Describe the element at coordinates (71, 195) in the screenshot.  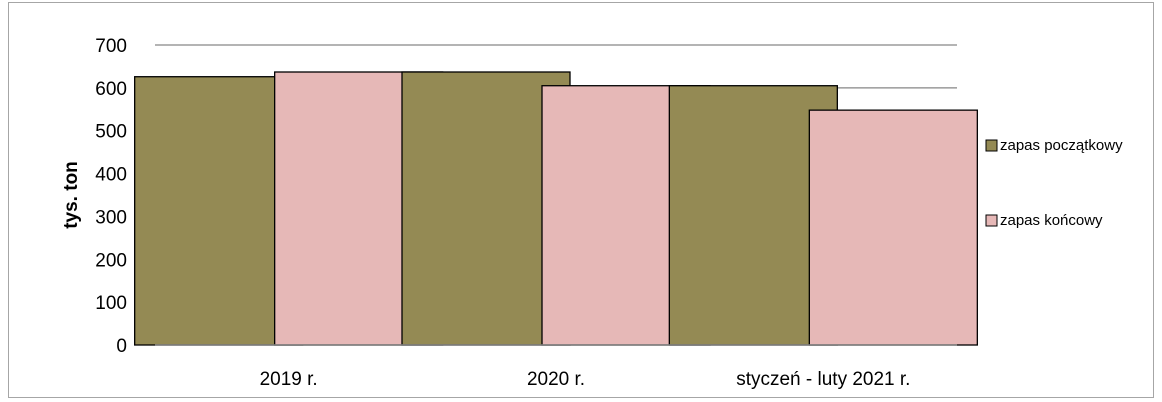
I see `y-axis-title: tys. ton` at that location.